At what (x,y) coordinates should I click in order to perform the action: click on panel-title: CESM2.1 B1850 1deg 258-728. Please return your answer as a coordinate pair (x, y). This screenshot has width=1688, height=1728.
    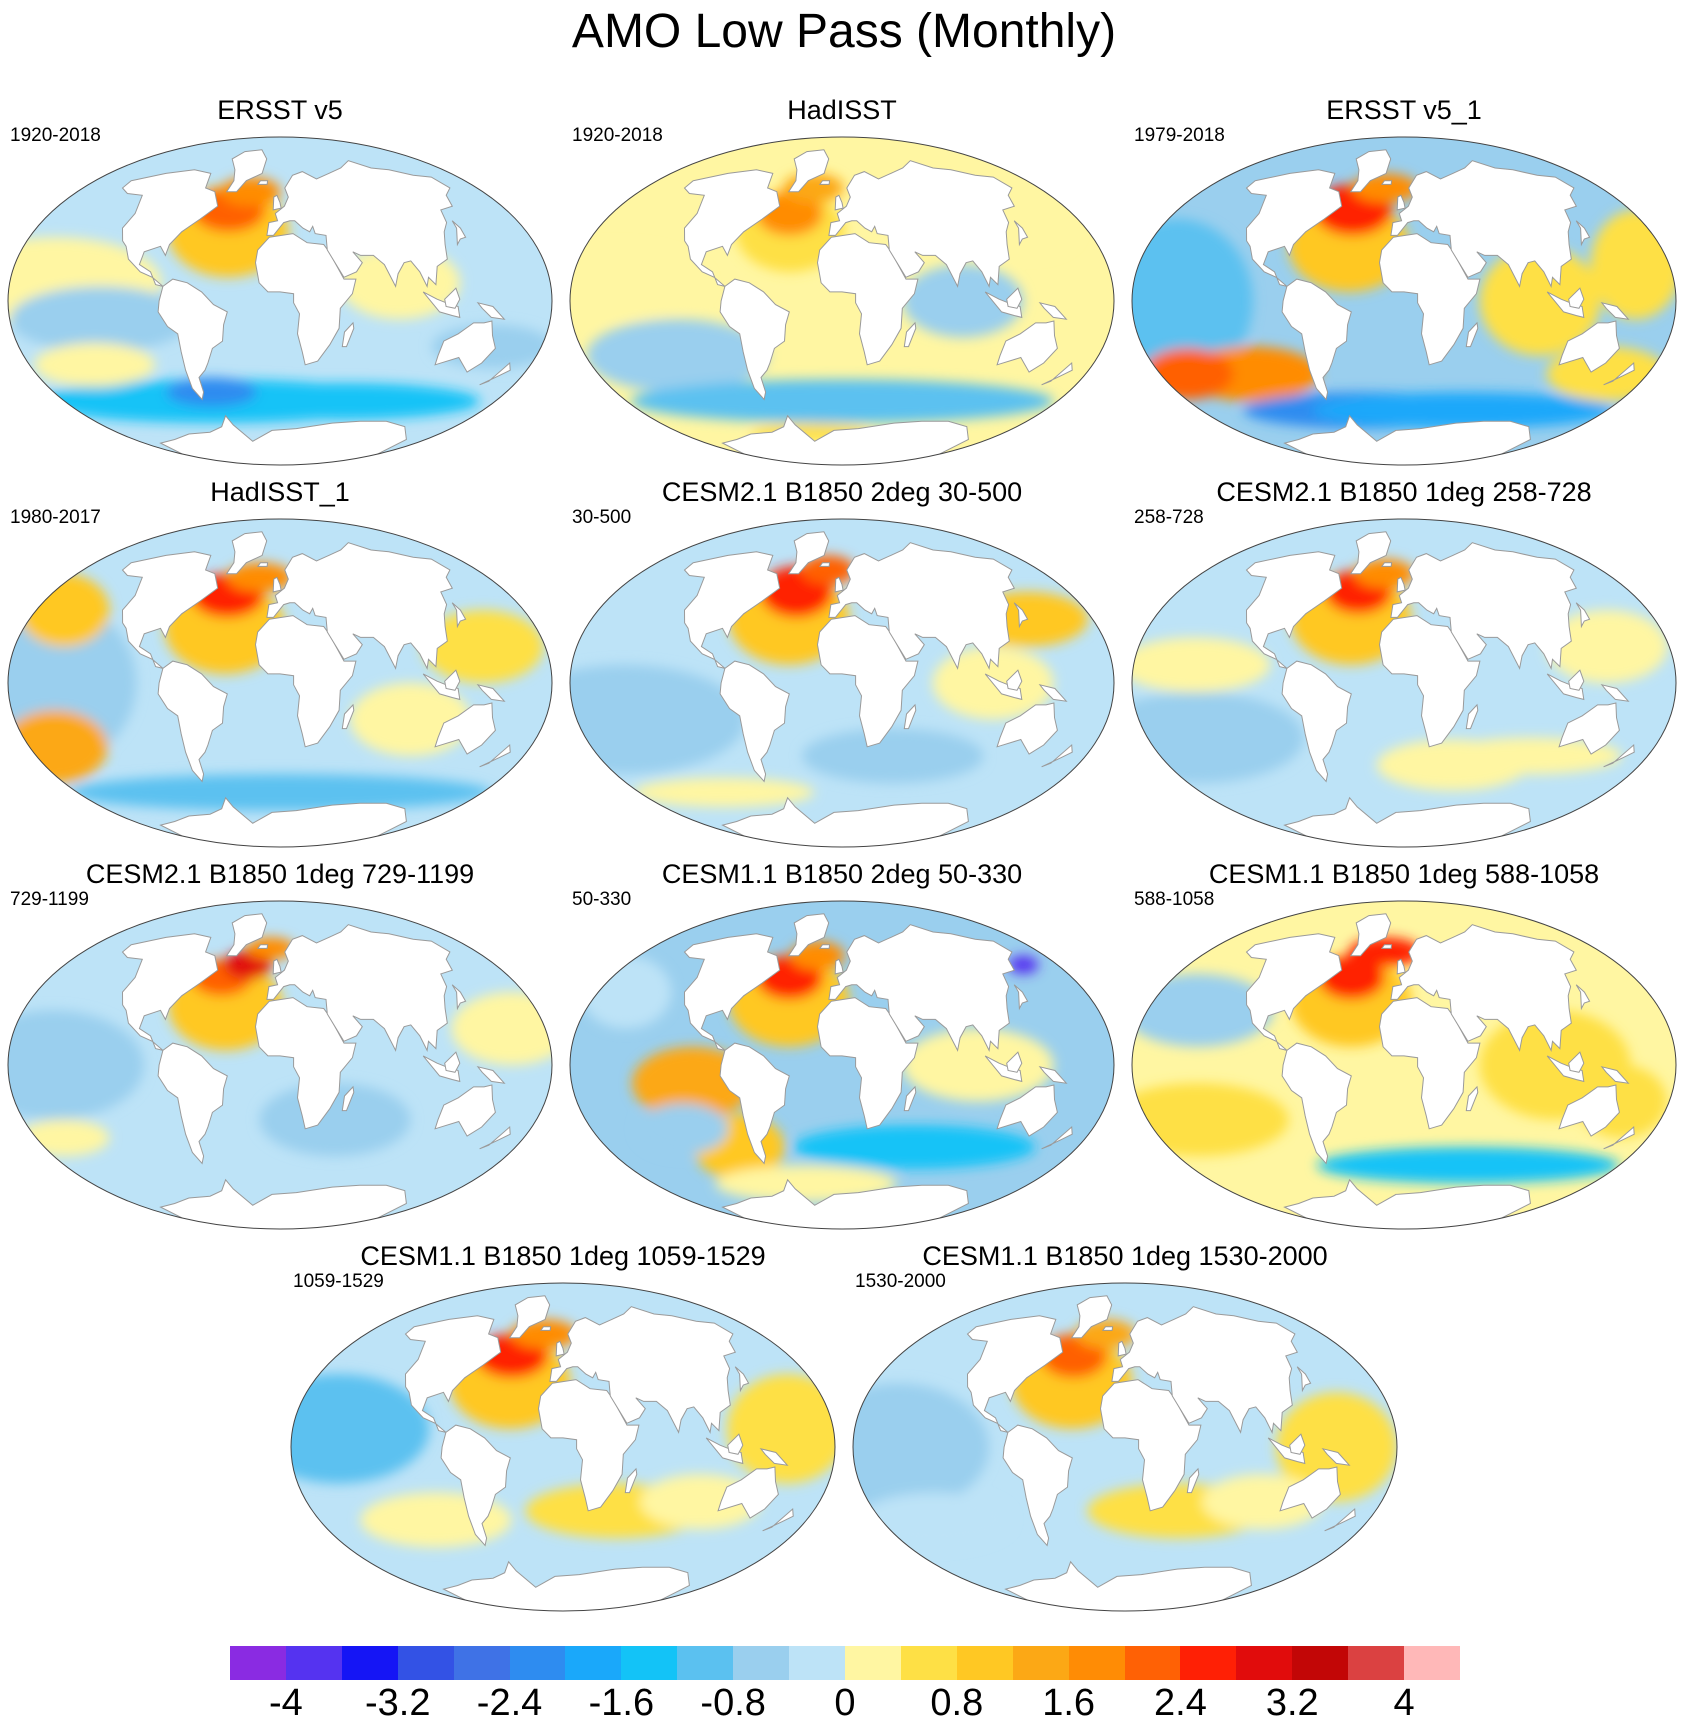
    Looking at the image, I should click on (1404, 492).